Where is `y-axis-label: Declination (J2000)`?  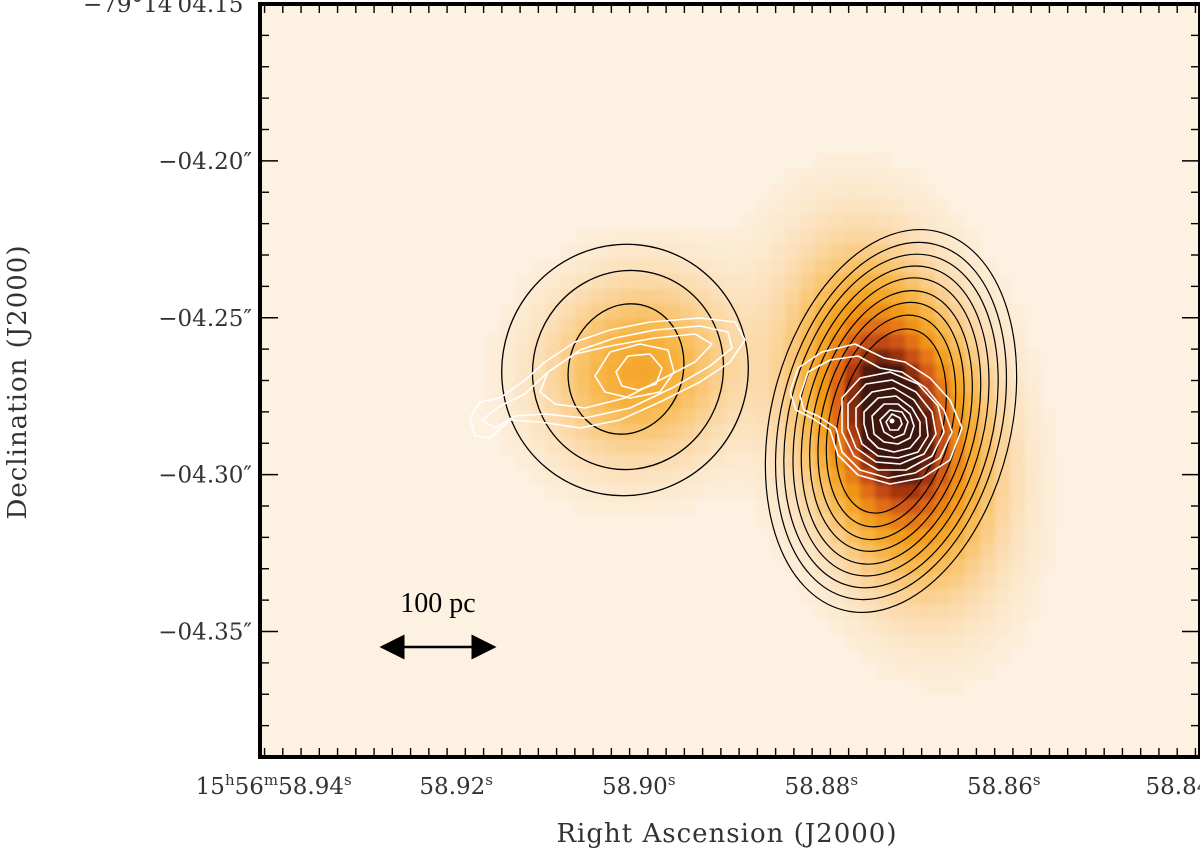
y-axis-label: Declination (J2000) is located at coordinates (18, 382).